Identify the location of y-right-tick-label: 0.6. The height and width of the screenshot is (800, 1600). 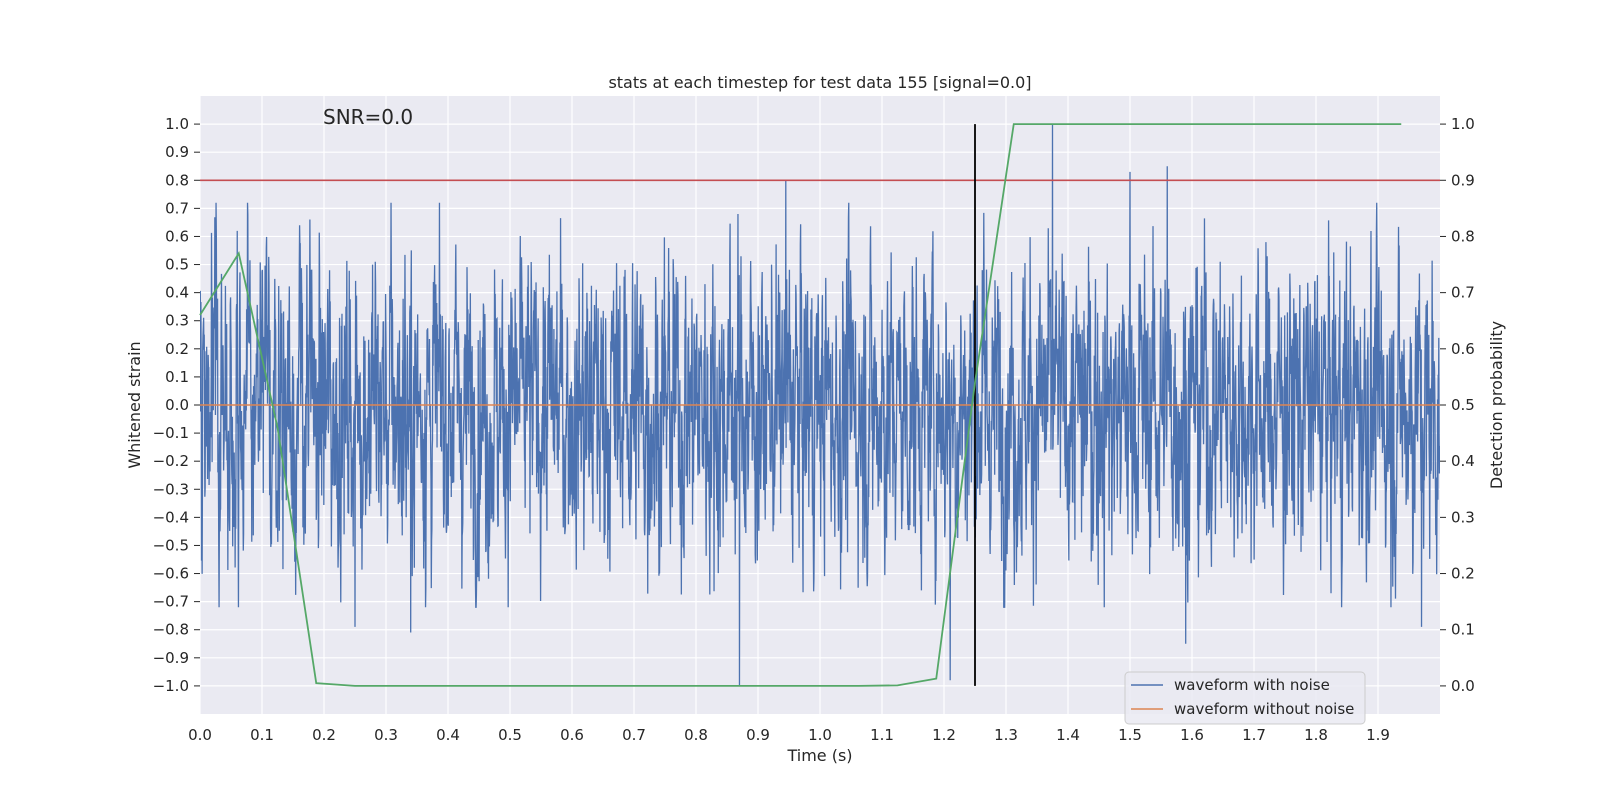
(1463, 349).